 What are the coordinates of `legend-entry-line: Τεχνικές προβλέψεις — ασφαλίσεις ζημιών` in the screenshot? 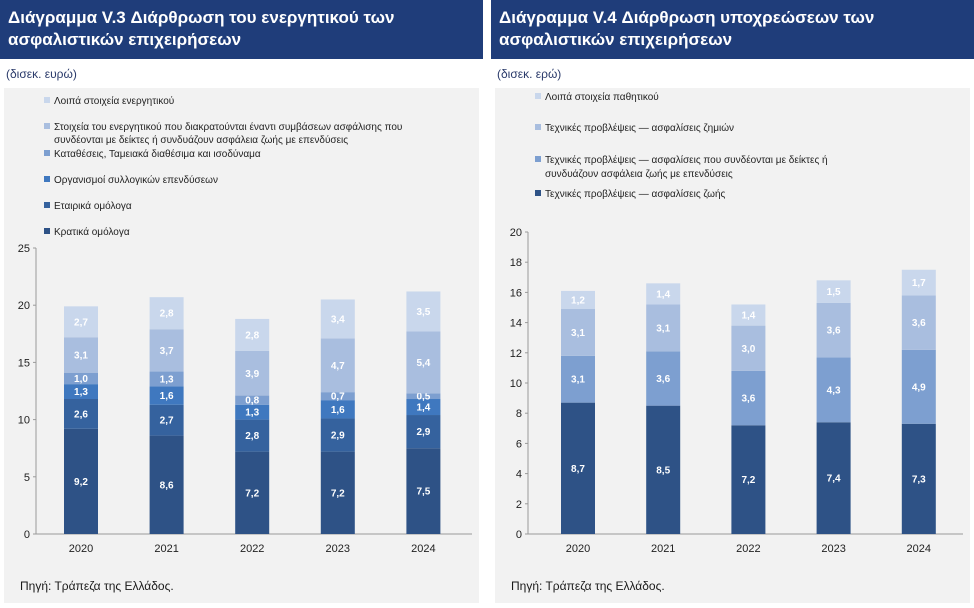 It's located at (639, 128).